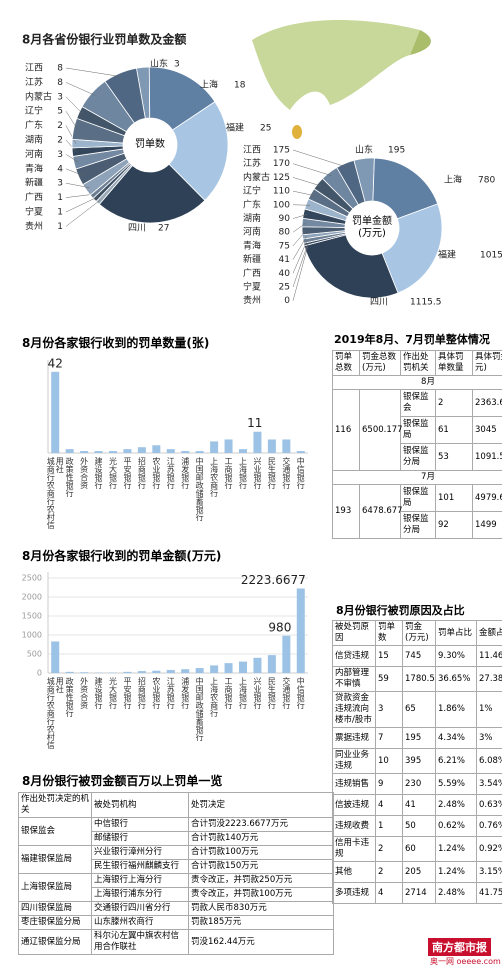 The image size is (502, 970). I want to click on table-cell: 5.59%, so click(456, 784).